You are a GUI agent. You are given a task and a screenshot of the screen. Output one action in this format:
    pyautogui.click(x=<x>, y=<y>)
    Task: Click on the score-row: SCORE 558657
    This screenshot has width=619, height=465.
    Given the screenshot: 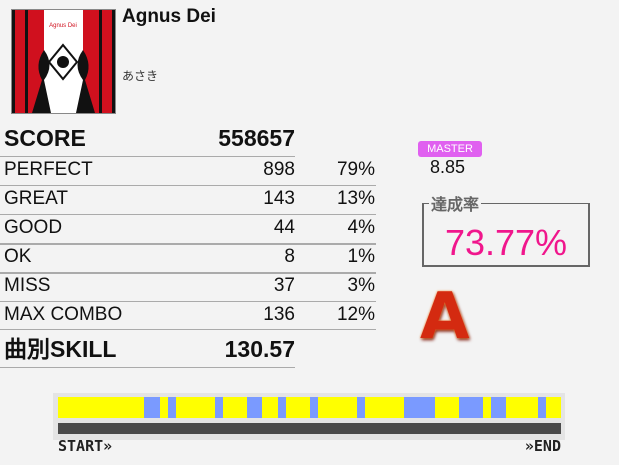 What is the action you would take?
    pyautogui.click(x=147, y=138)
    